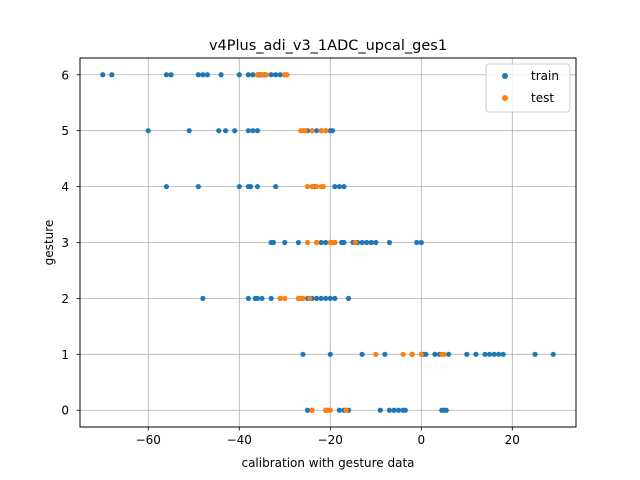 Image resolution: width=640 pixels, height=480 pixels. What do you see at coordinates (65, 243) in the screenshot?
I see `y-tick-label: 3` at bounding box center [65, 243].